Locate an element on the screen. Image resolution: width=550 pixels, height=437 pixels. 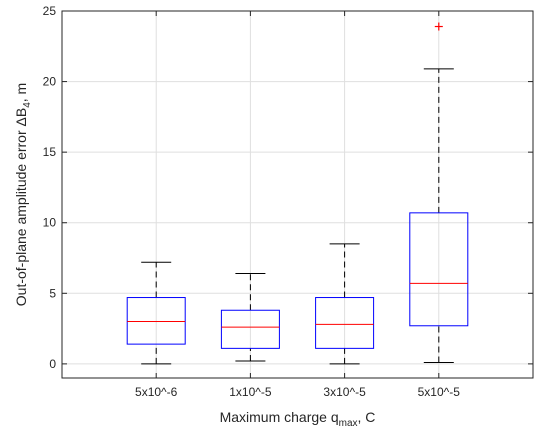
x-axis-label-subscript: max is located at coordinates (348, 423).